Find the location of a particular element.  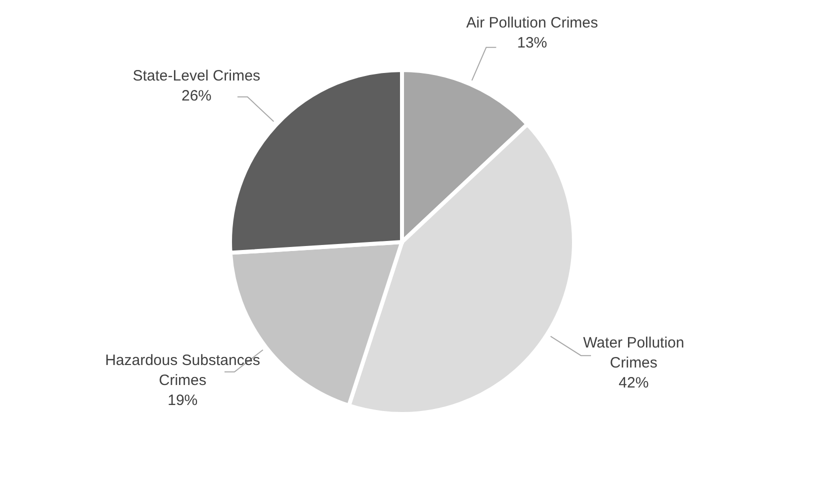

slice-label: State-Level Crimes is located at coordinates (196, 76).